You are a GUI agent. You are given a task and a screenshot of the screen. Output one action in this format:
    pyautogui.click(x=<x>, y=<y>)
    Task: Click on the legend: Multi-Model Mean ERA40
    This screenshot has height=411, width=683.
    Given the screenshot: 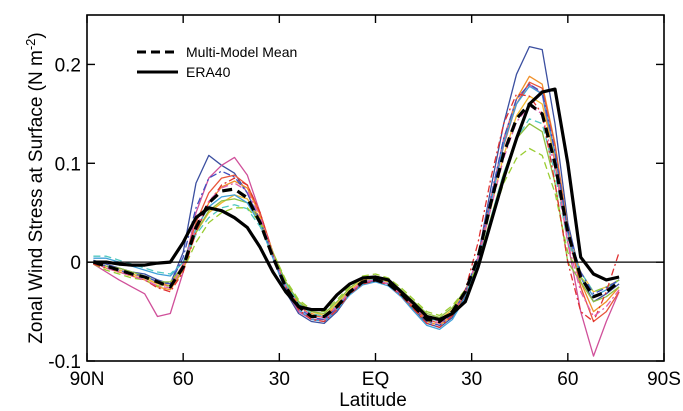 What is the action you would take?
    pyautogui.click(x=217, y=62)
    